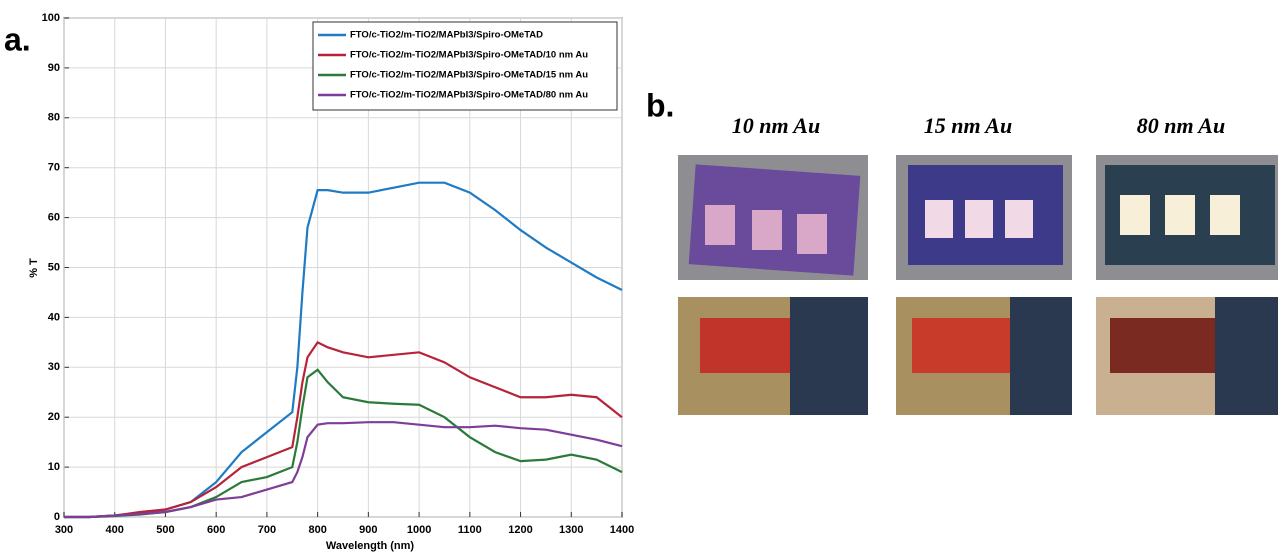 The image size is (1279, 559). I want to click on y-tick-label: 50, so click(54, 267).